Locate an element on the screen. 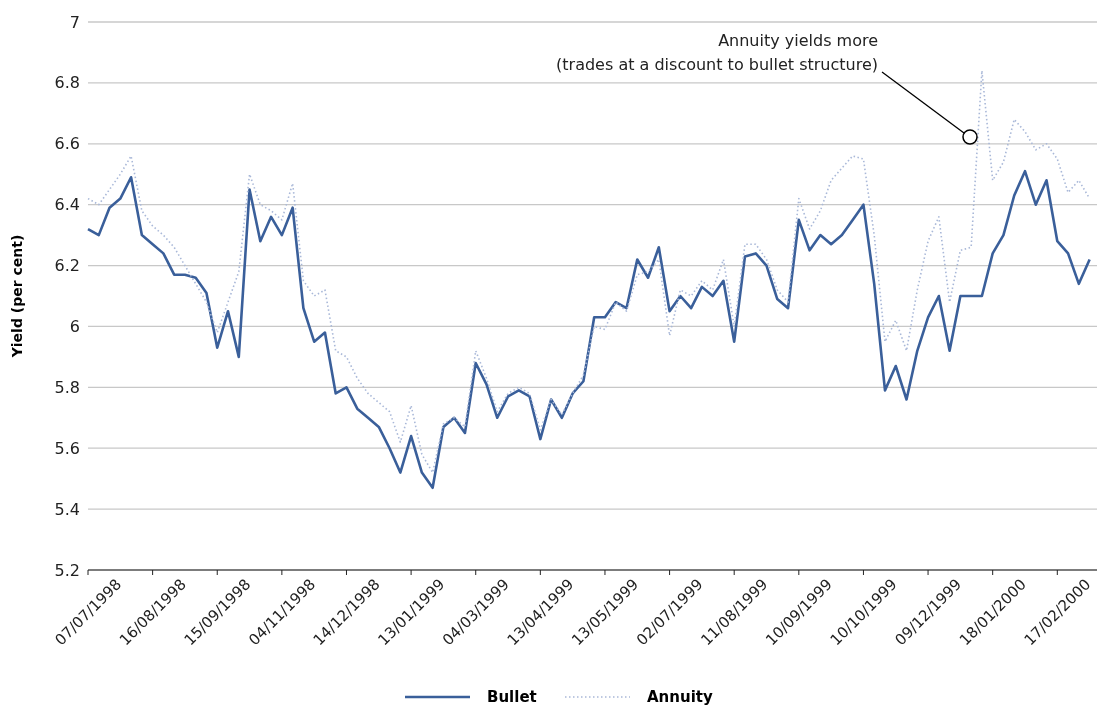  y-tick-label: 7 is located at coordinates (74, 22).